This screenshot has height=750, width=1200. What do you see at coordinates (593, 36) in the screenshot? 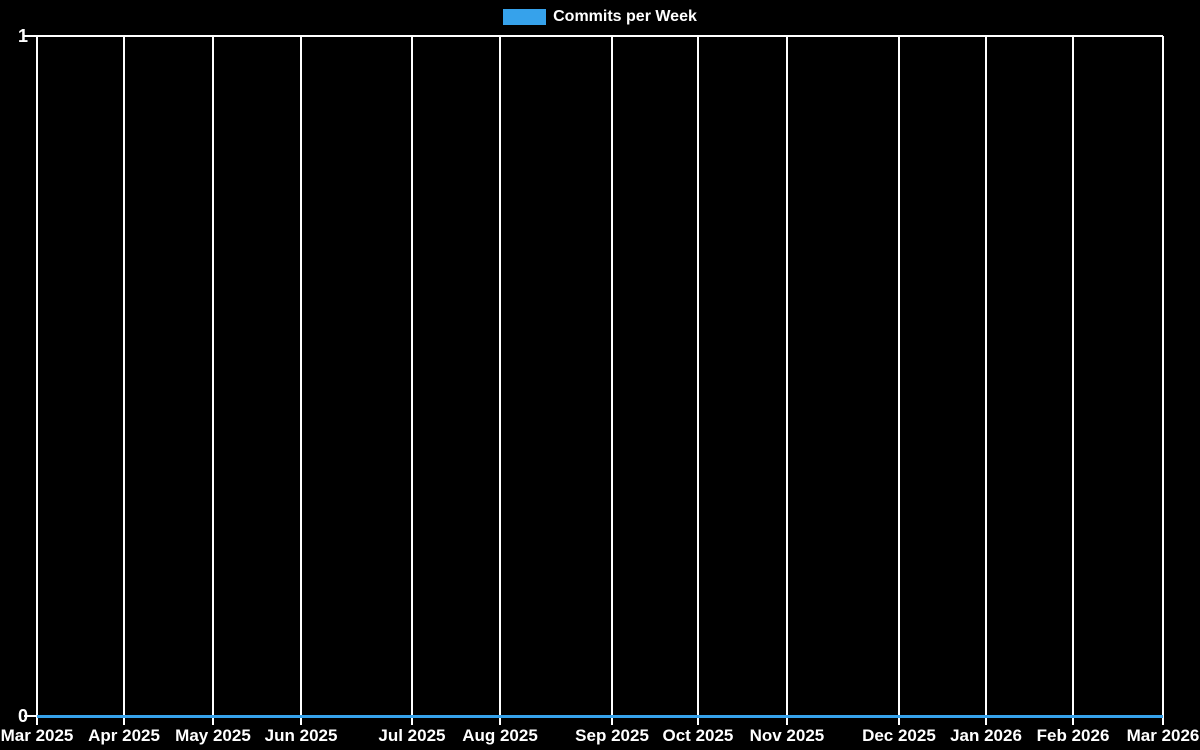
I see `chart-top-border` at bounding box center [593, 36].